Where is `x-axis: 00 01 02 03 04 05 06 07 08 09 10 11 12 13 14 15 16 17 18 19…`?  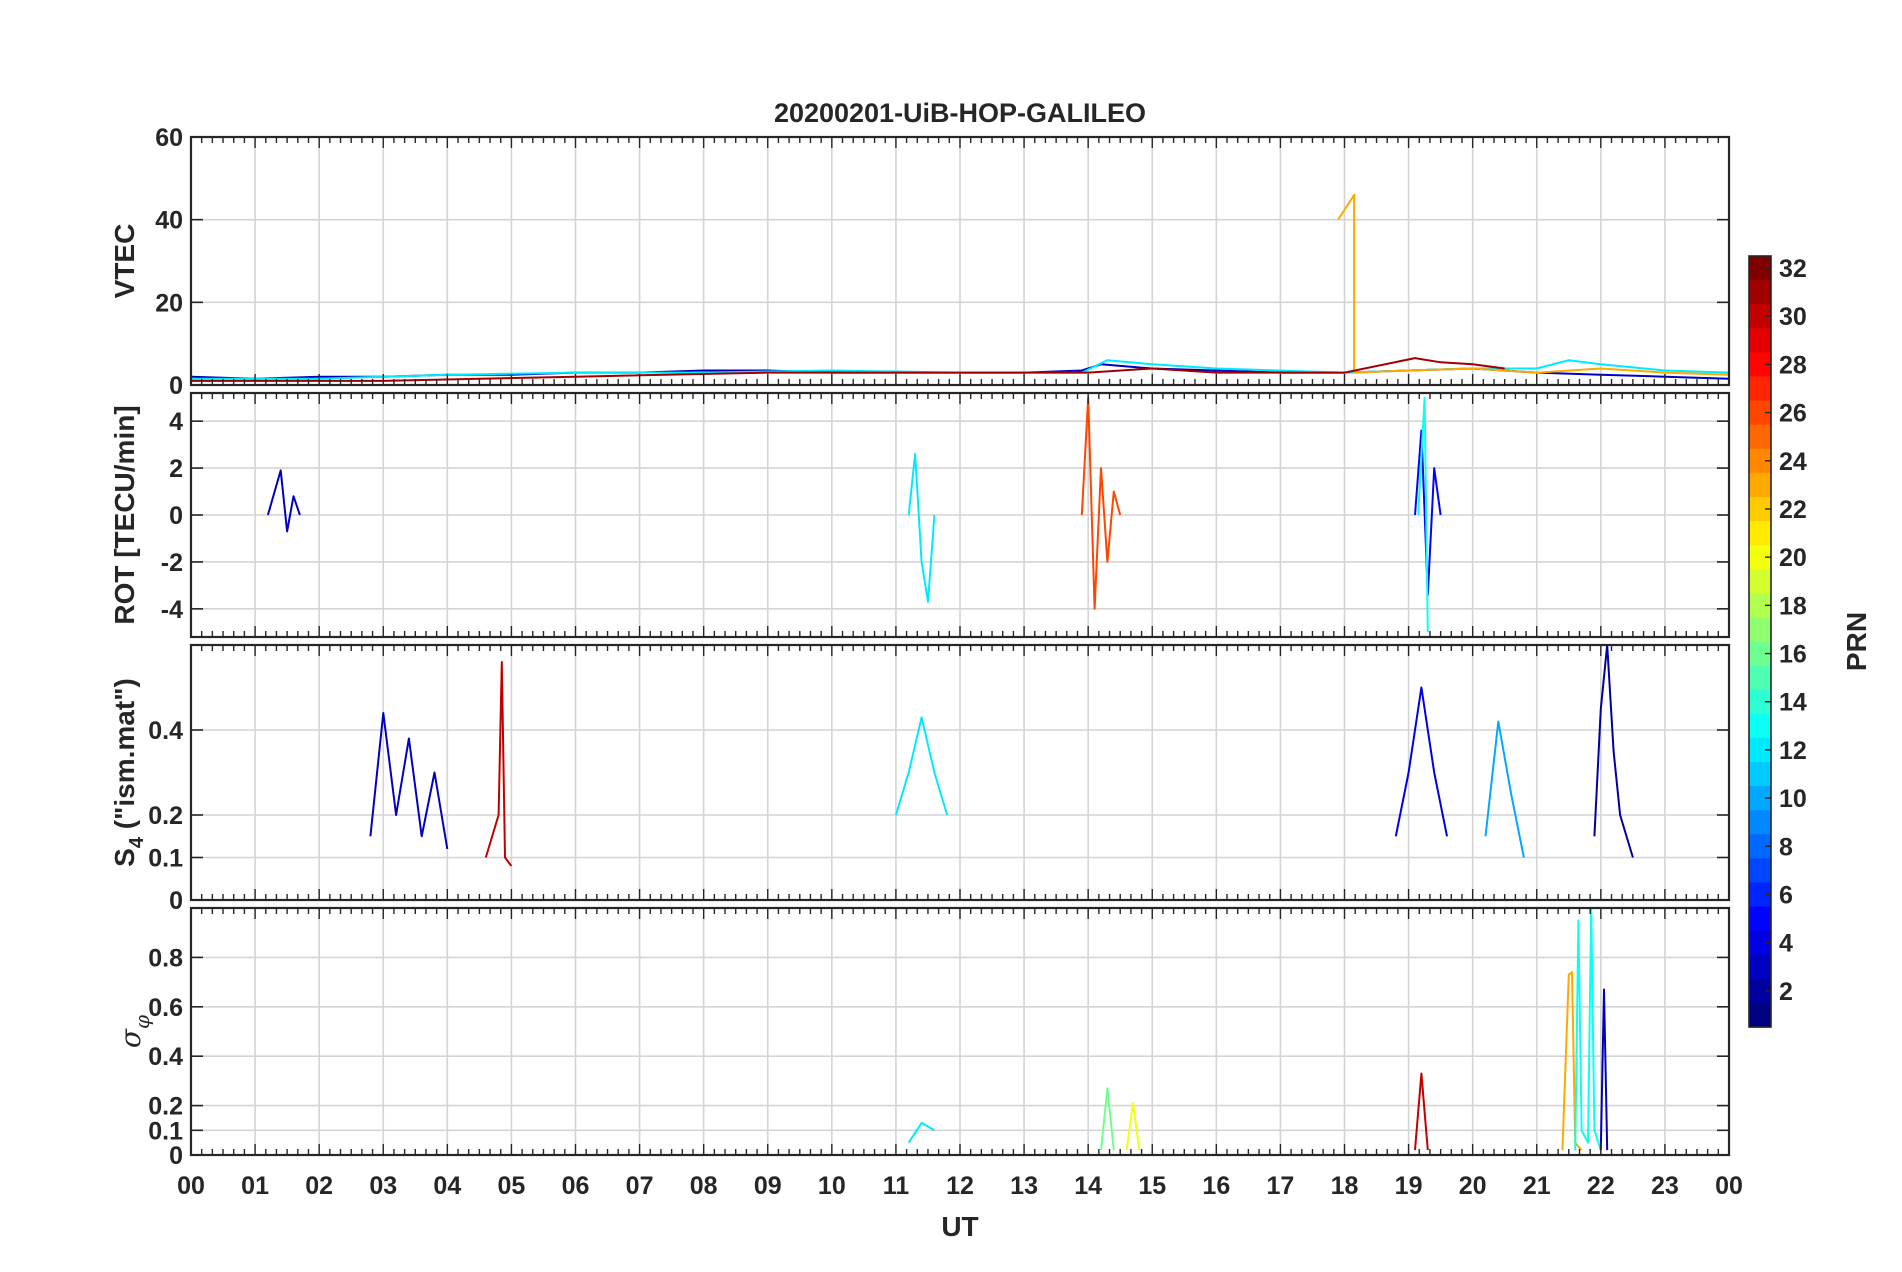 x-axis: 00 01 02 03 04 05 06 07 08 09 10 11 12 13 14 15 16 17 18 19… is located at coordinates (960, 1186).